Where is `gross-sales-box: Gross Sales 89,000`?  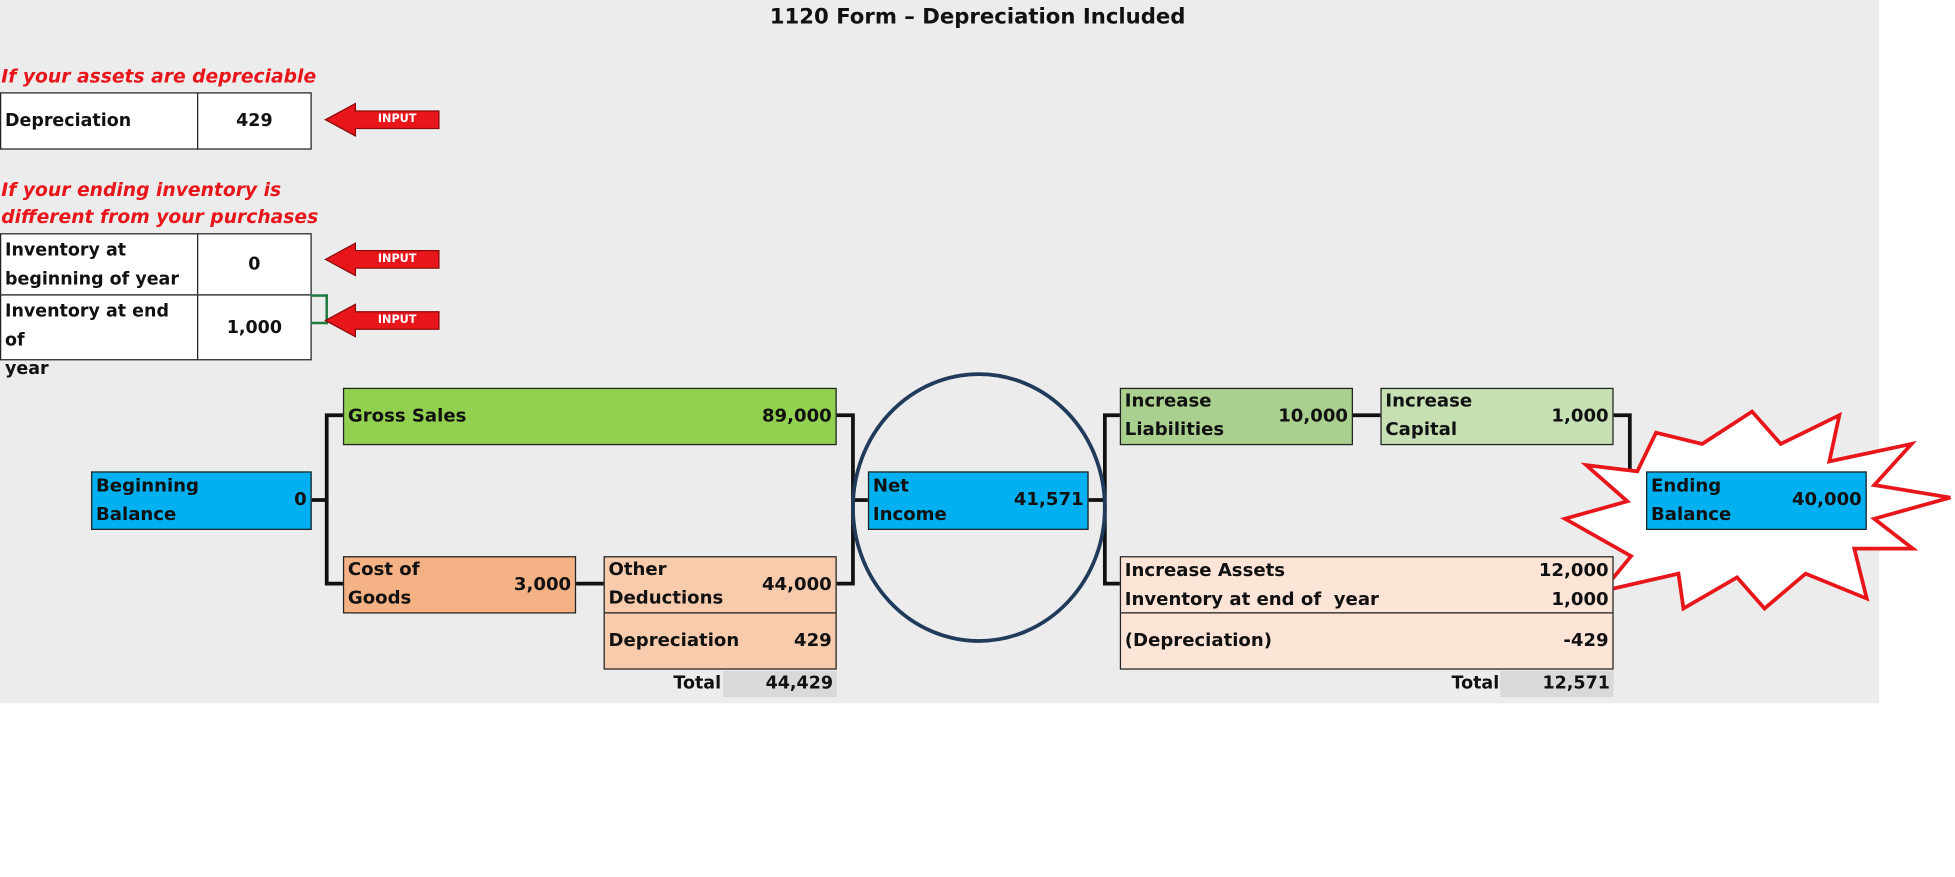 gross-sales-box: Gross Sales 89,000 is located at coordinates (589, 416).